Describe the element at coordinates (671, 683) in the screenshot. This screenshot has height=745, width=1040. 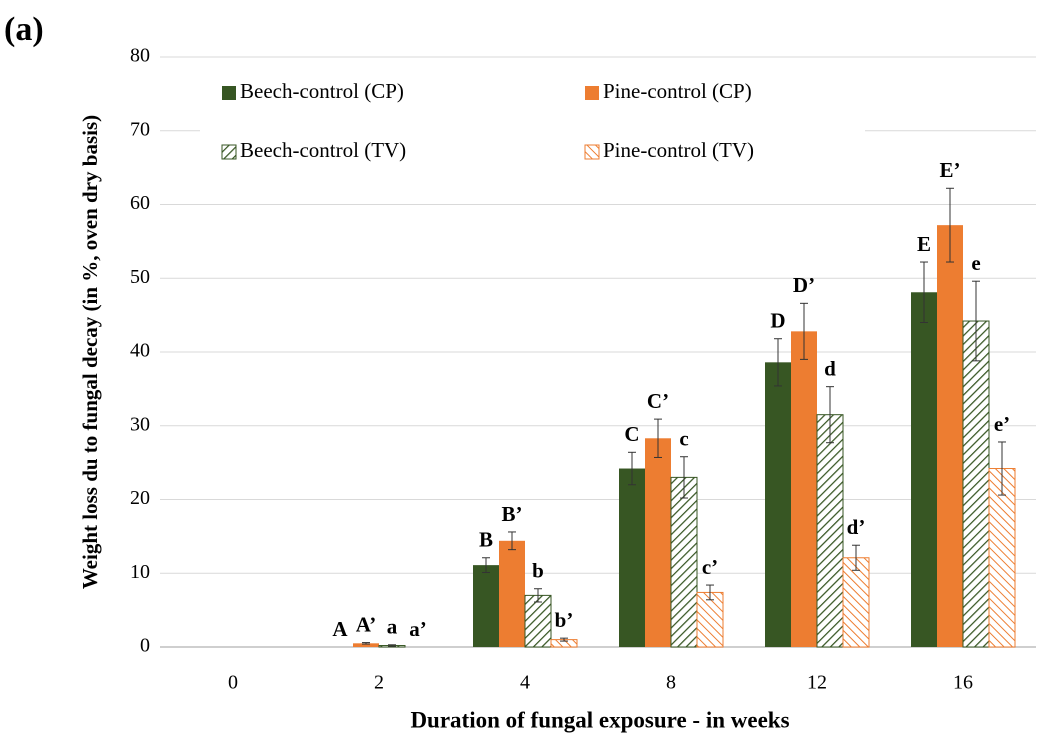
I see `x-tick-label: 8` at that location.